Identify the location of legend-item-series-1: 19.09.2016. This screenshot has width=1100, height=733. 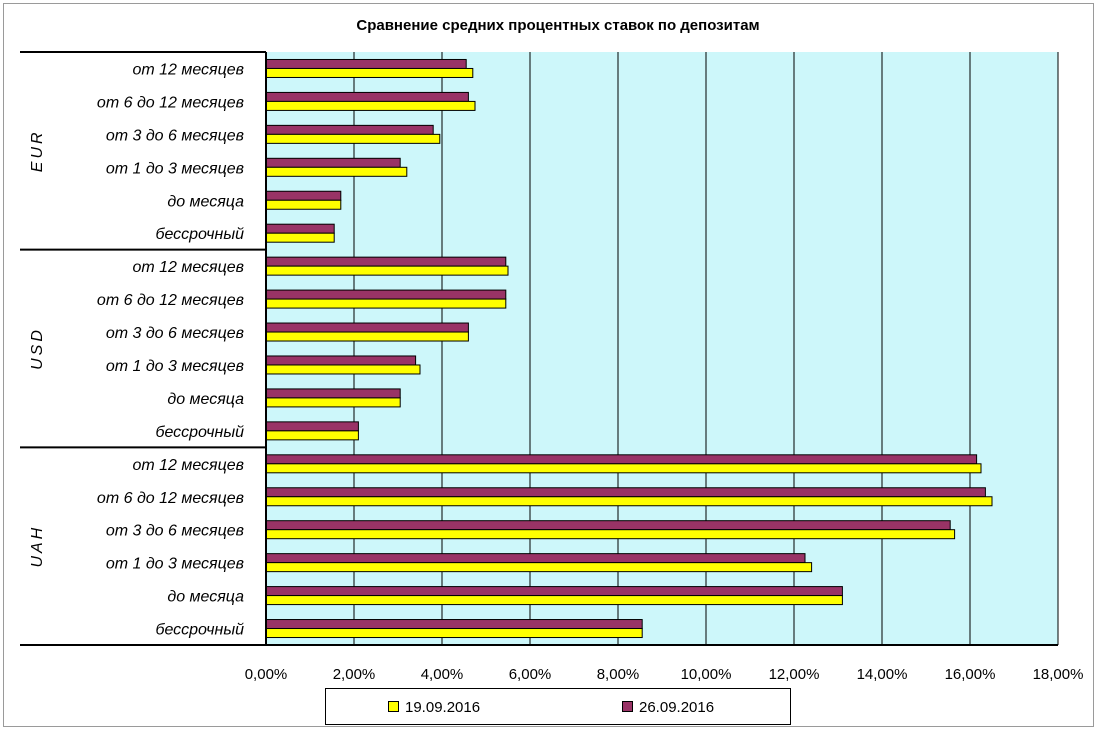
(434, 707).